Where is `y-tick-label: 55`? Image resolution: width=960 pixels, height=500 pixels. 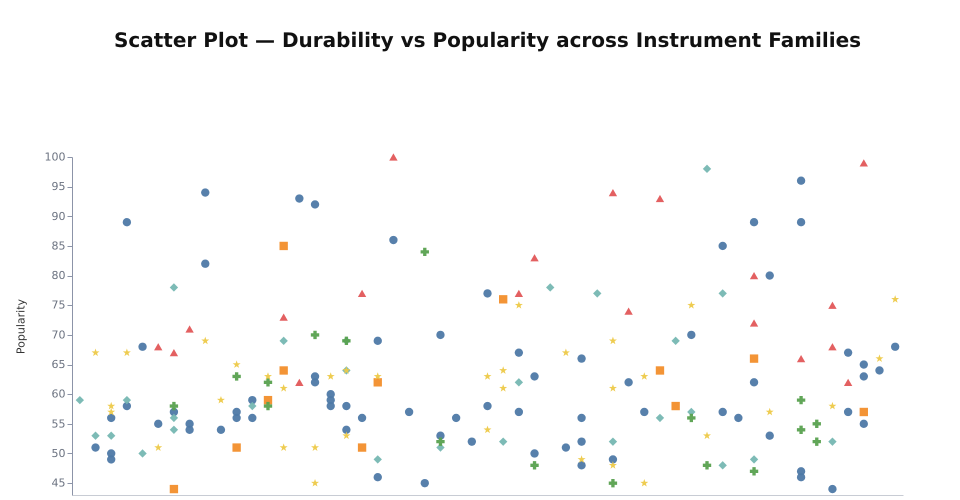 y-tick-label: 55 is located at coordinates (59, 423).